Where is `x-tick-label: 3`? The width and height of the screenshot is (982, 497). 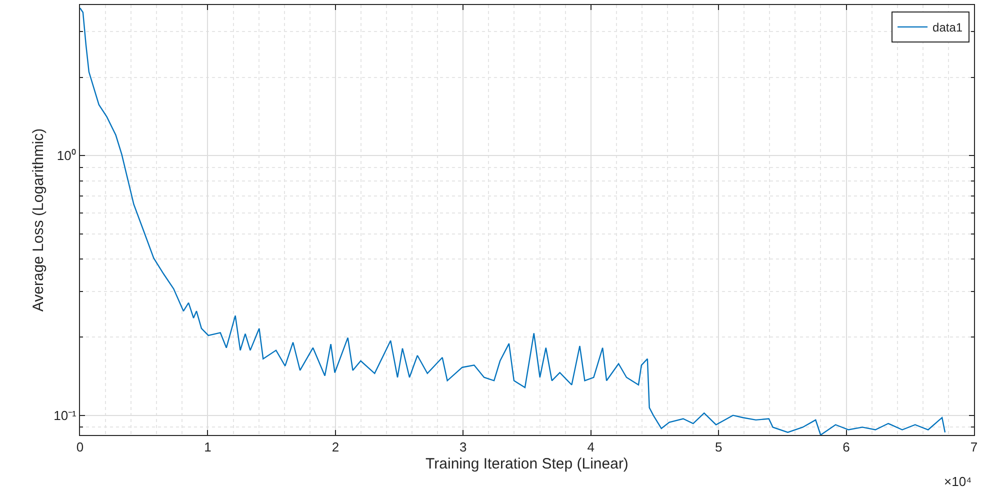 x-tick-label: 3 is located at coordinates (463, 447).